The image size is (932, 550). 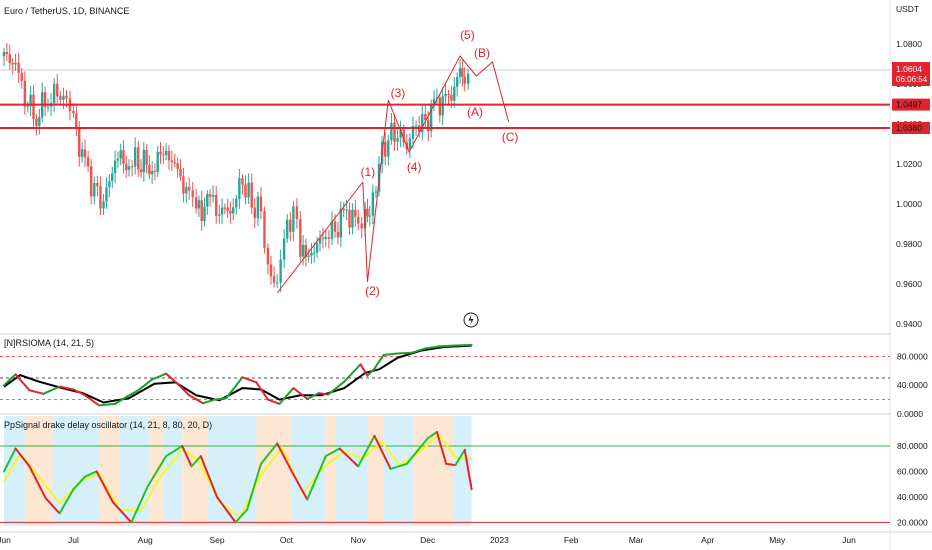 I want to click on time-tick-label: Dec, so click(x=428, y=540).